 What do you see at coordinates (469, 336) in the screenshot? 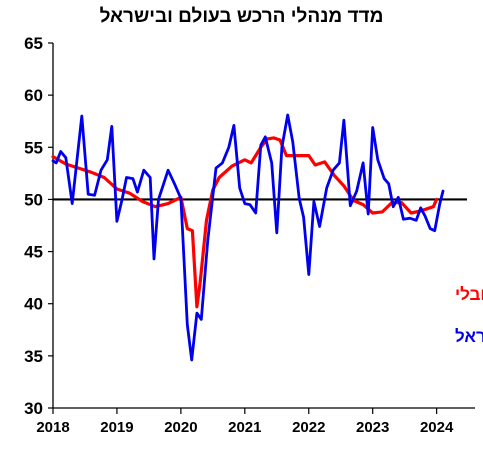
I see `legend-label-israel: ישראל` at bounding box center [469, 336].